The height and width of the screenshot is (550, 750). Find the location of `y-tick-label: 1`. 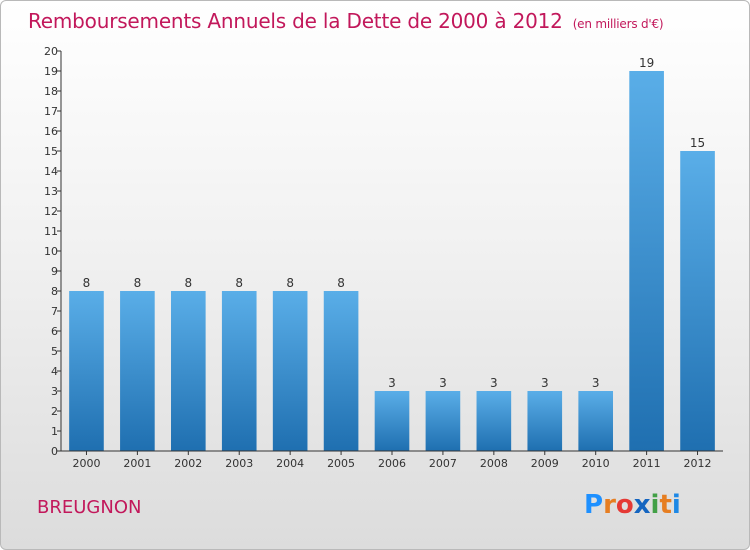

y-tick-label: 1 is located at coordinates (54, 431).